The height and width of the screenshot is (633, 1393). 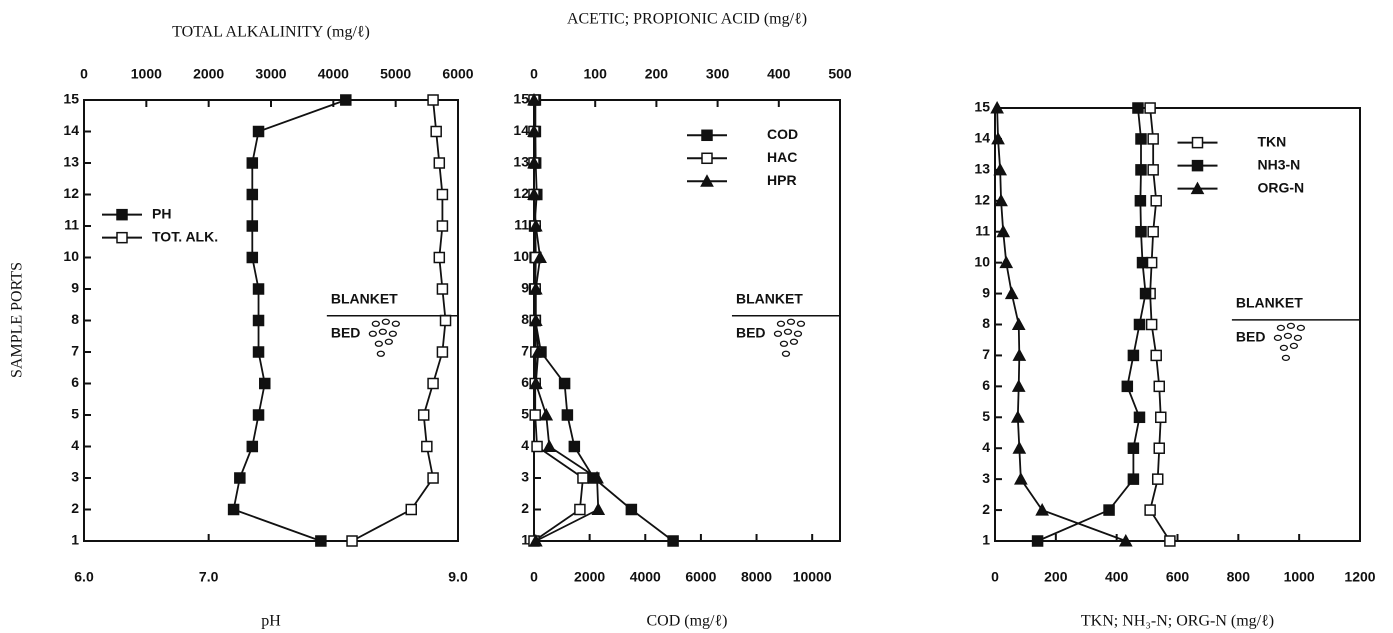 What do you see at coordinates (525, 414) in the screenshot?
I see `y-tick-label: 5` at bounding box center [525, 414].